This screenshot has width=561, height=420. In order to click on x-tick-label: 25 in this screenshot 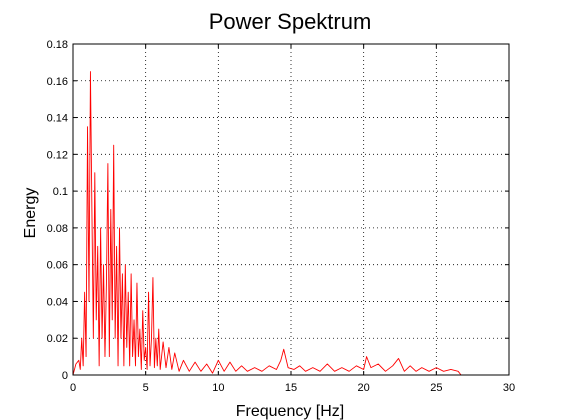, I will do `click(436, 388)`.